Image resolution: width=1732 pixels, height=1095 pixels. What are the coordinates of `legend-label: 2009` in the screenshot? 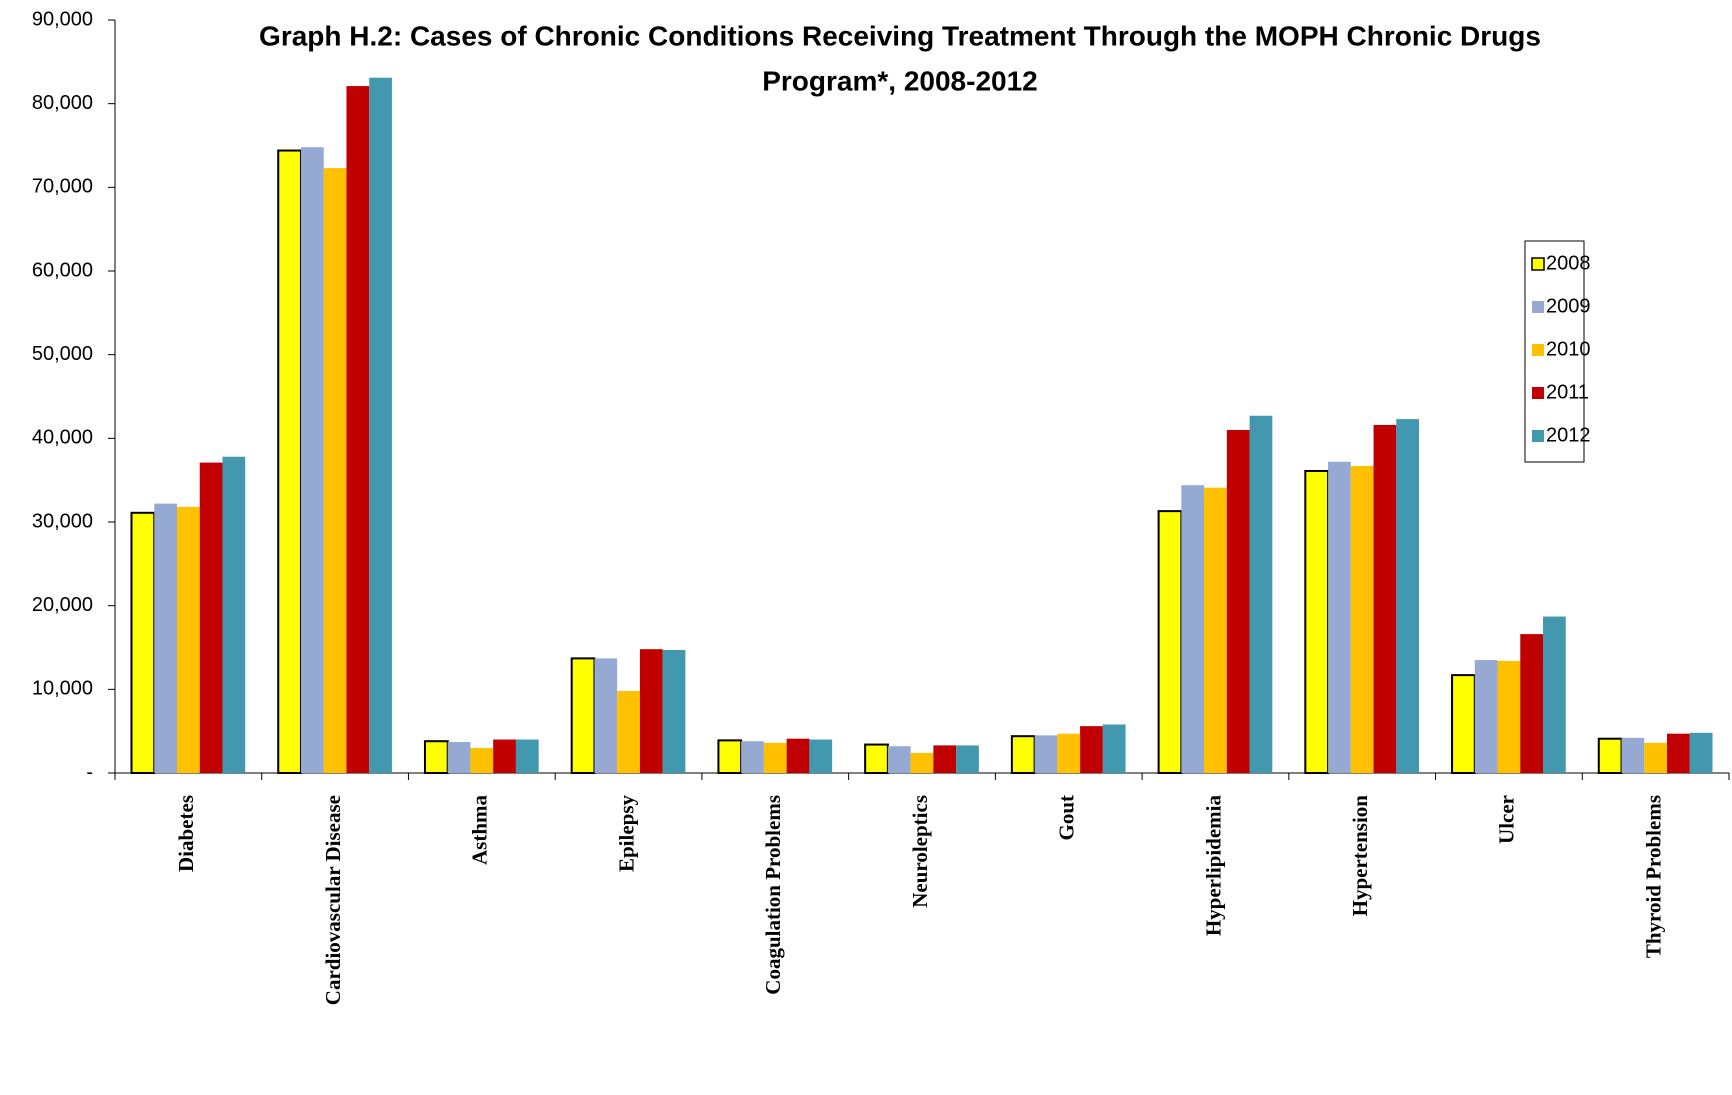 It's located at (1568, 306).